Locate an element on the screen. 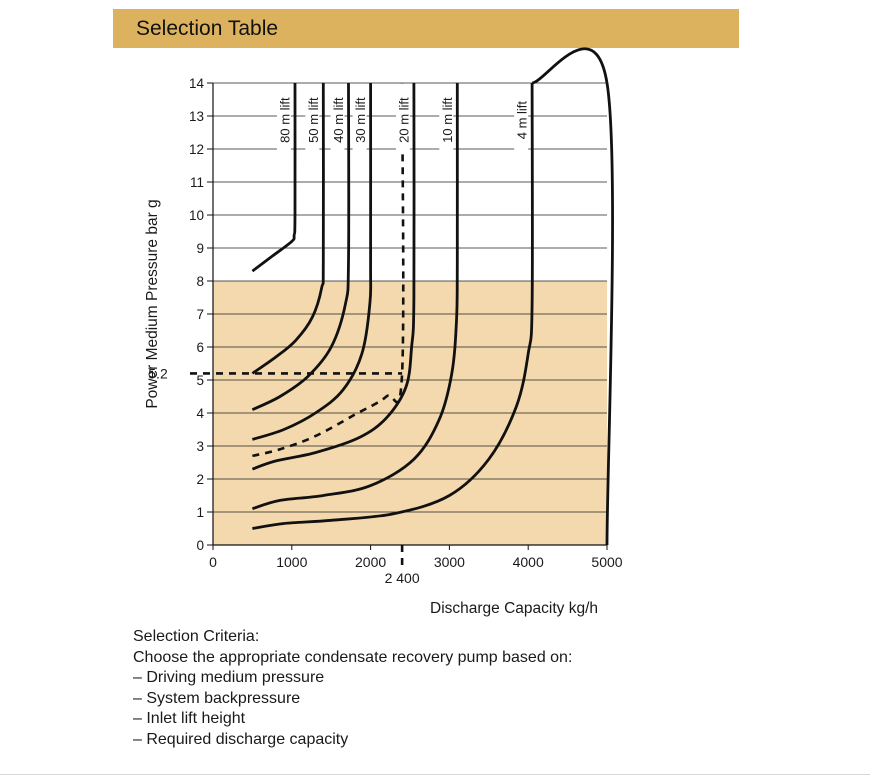  x-tick-label-5000: 5000 is located at coordinates (606, 562).